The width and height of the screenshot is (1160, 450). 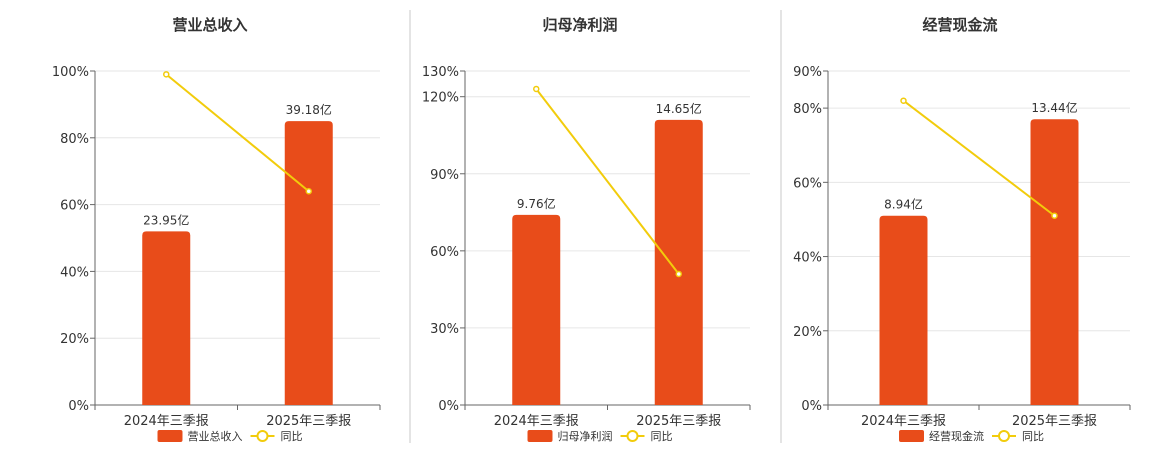 I want to click on bar-value-label: 14.65亿, so click(x=679, y=108).